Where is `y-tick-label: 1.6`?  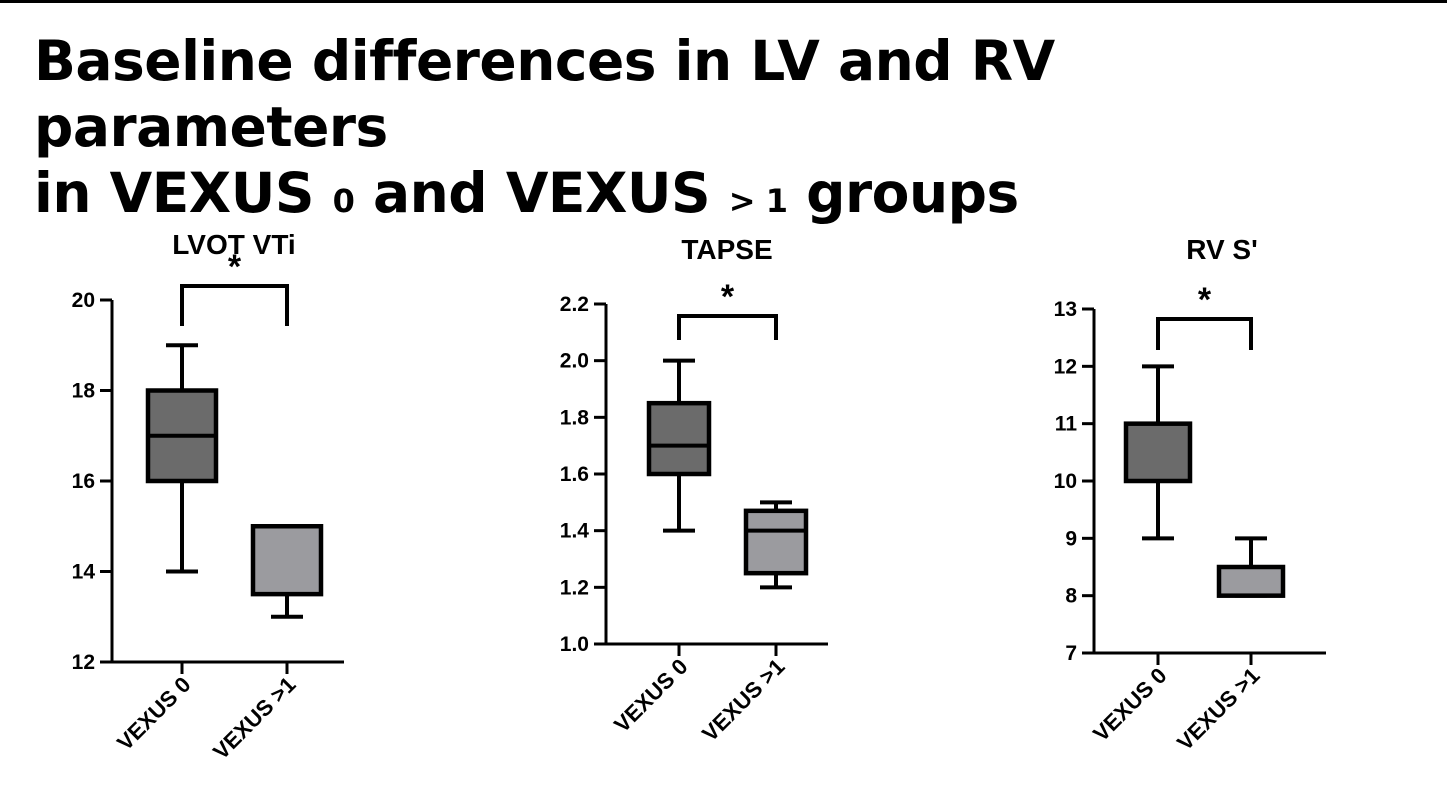
y-tick-label: 1.6 is located at coordinates (574, 474).